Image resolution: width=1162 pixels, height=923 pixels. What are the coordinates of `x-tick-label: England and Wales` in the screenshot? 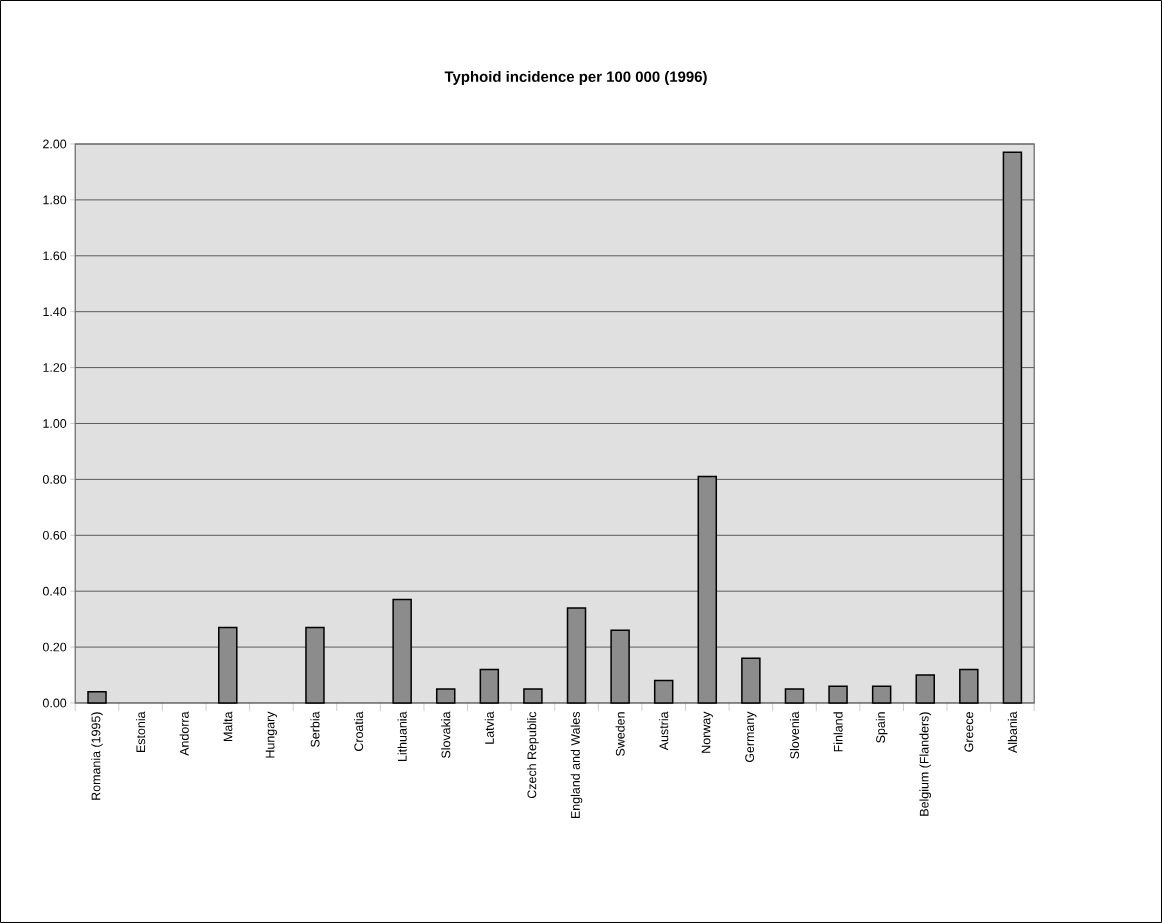 It's located at (576, 765).